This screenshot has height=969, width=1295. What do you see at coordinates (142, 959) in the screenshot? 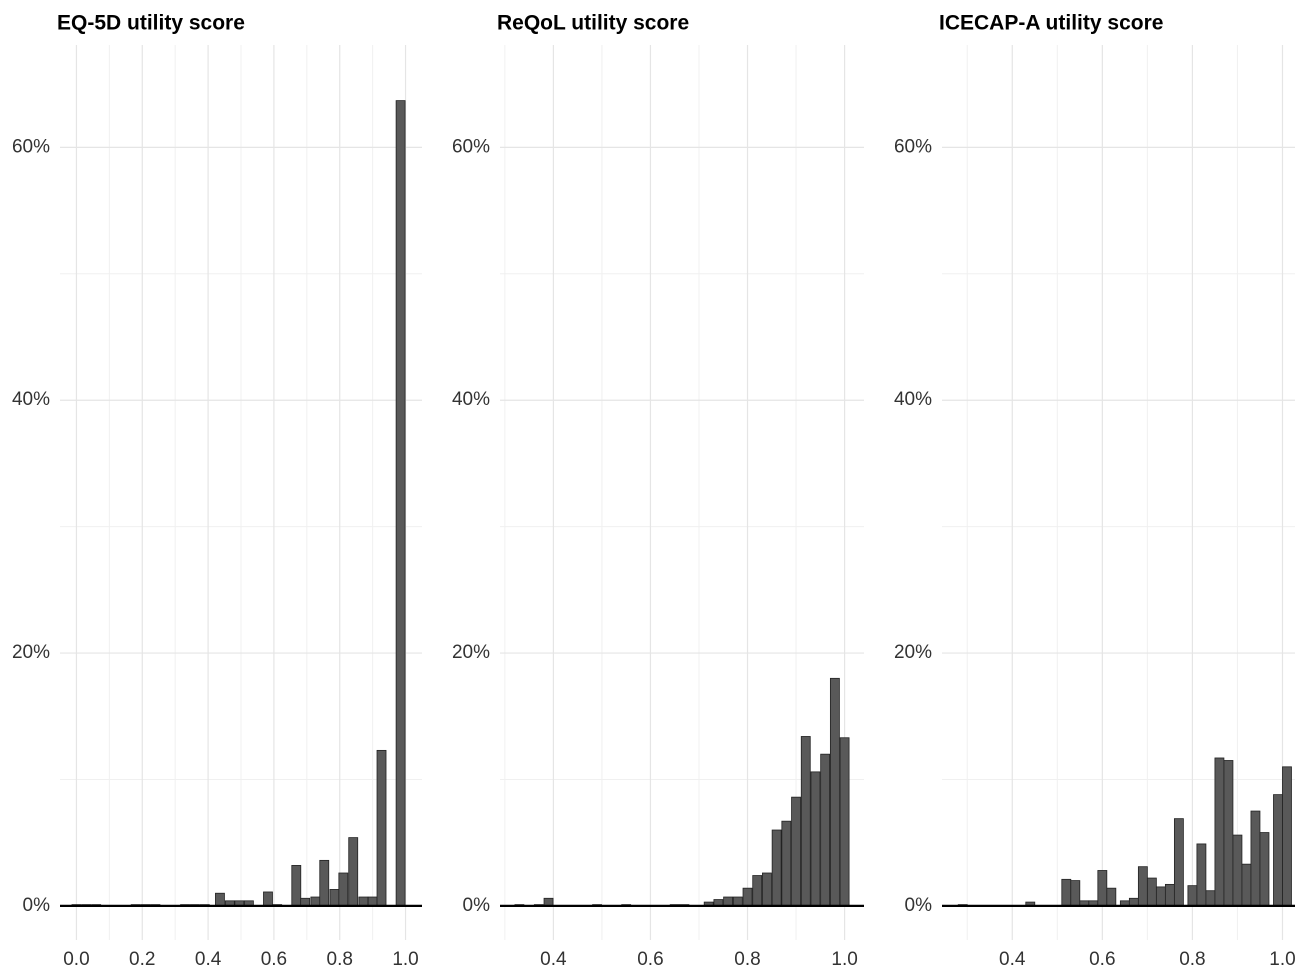
I see `x-tick-label: 0.2` at bounding box center [142, 959].